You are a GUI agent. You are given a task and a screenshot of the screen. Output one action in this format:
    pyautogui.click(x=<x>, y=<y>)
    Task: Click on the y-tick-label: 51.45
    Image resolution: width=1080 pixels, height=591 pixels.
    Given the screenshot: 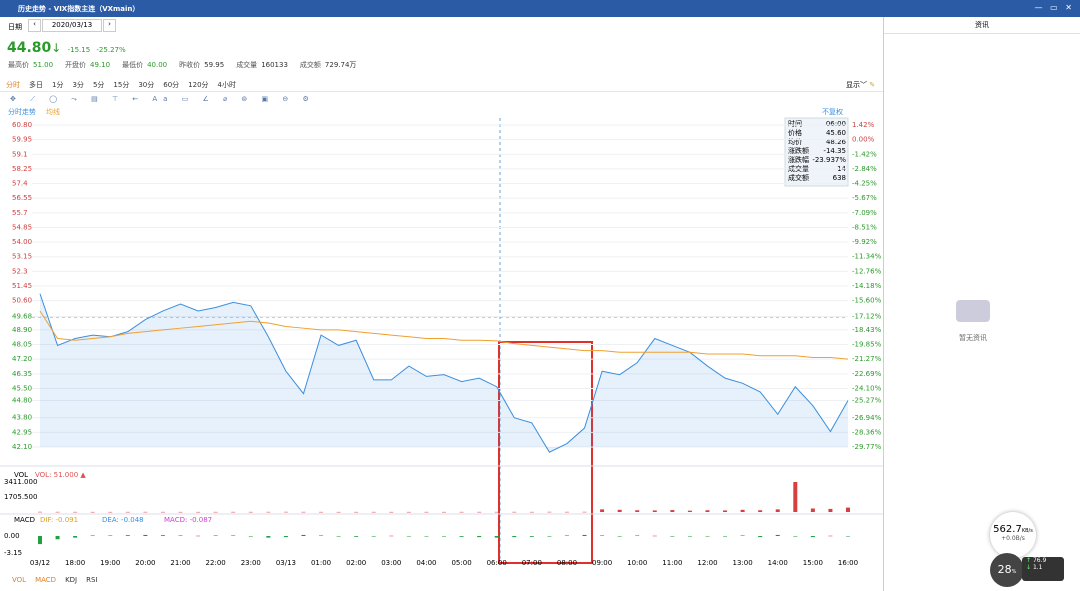 What is the action you would take?
    pyautogui.click(x=22, y=286)
    